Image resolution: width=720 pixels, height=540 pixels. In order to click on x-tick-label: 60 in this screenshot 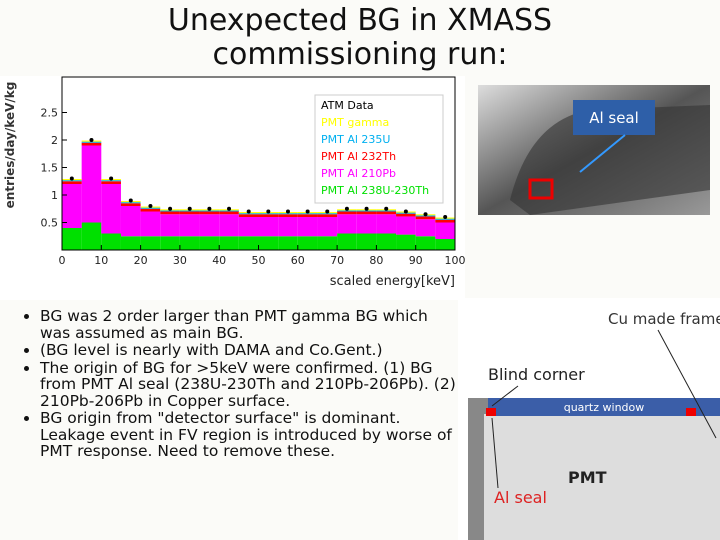, I will do `click(298, 260)`.